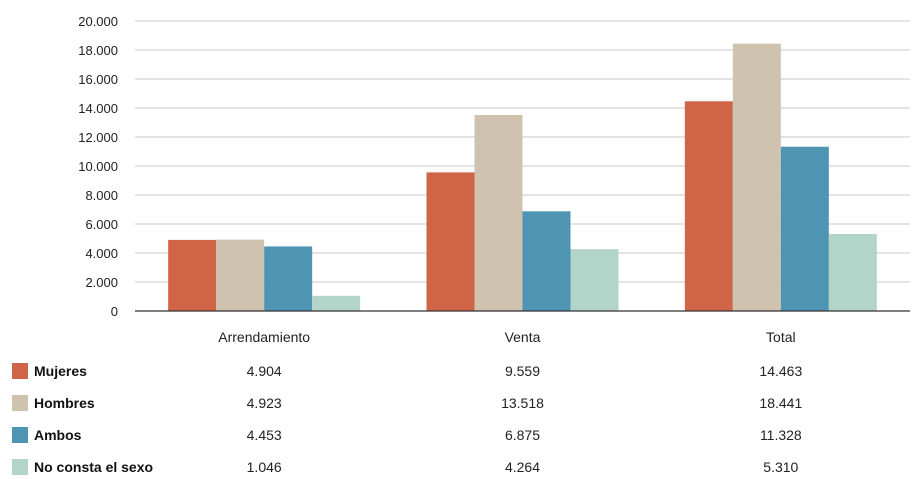  Describe the element at coordinates (114, 311) in the screenshot. I see `y-tick-label: 0` at that location.